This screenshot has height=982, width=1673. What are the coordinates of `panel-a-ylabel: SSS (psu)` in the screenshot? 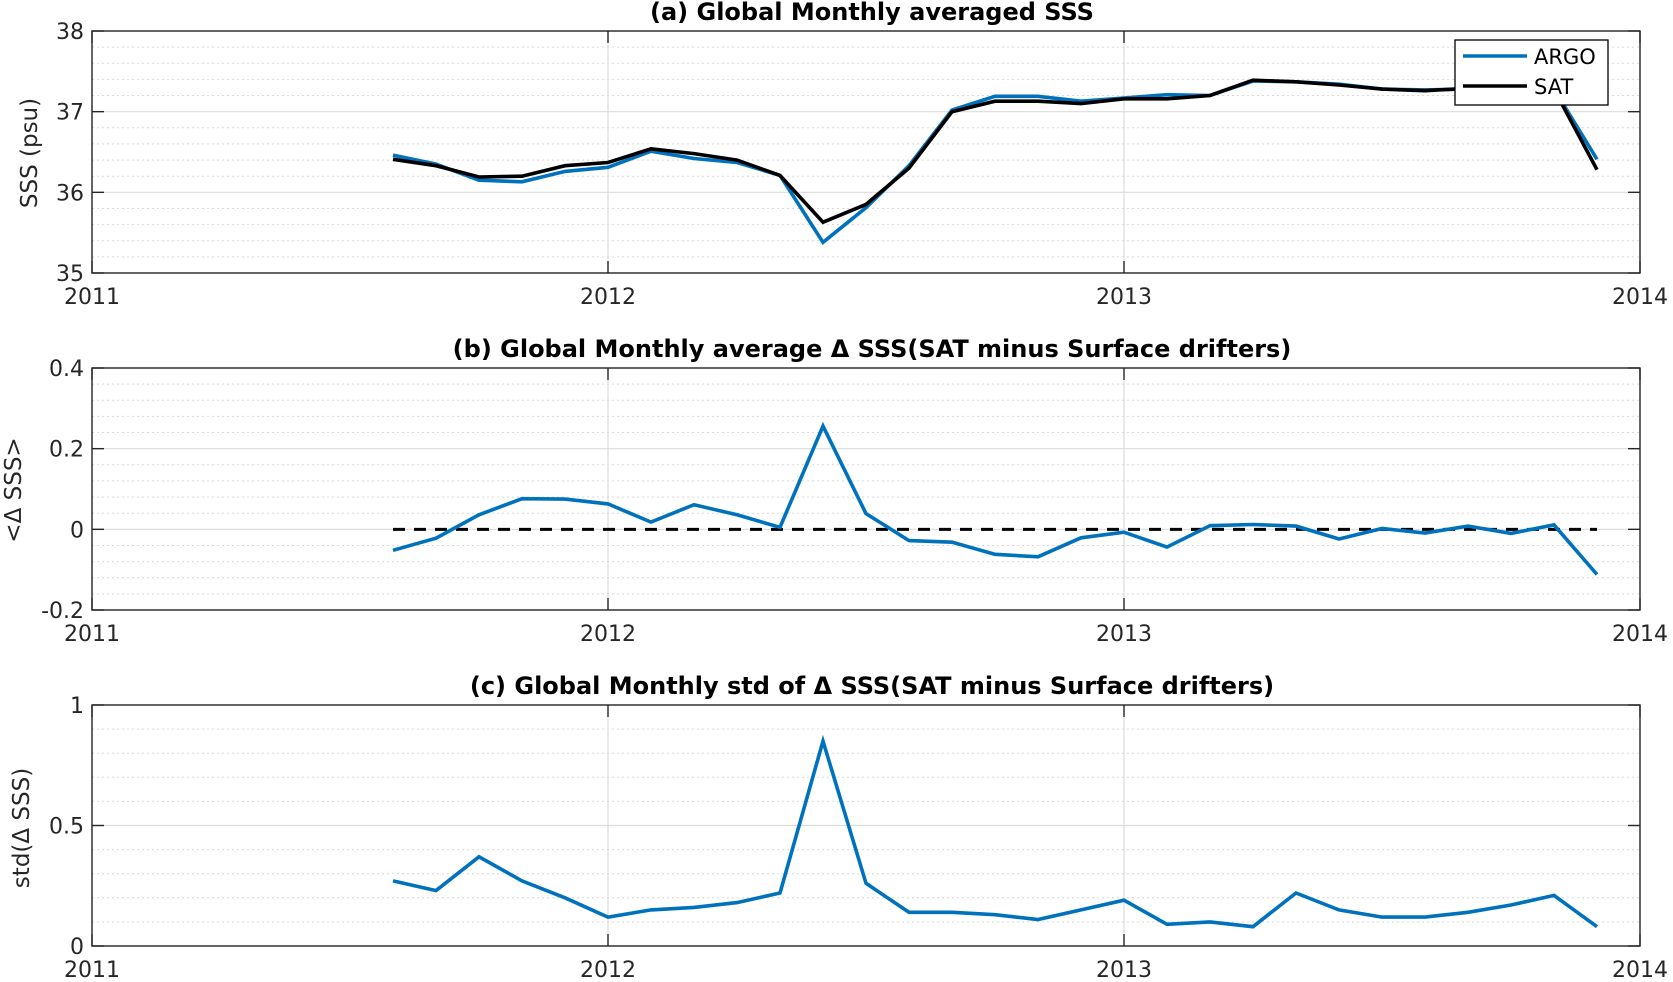 It's located at (30, 153).